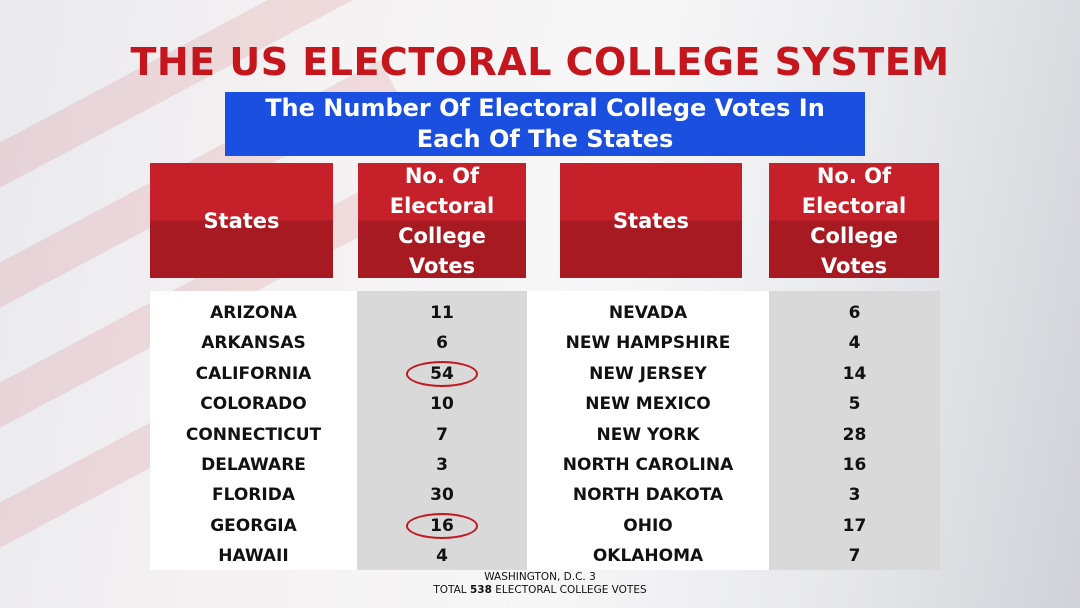  What do you see at coordinates (648, 525) in the screenshot?
I see `state-name: OHIO` at bounding box center [648, 525].